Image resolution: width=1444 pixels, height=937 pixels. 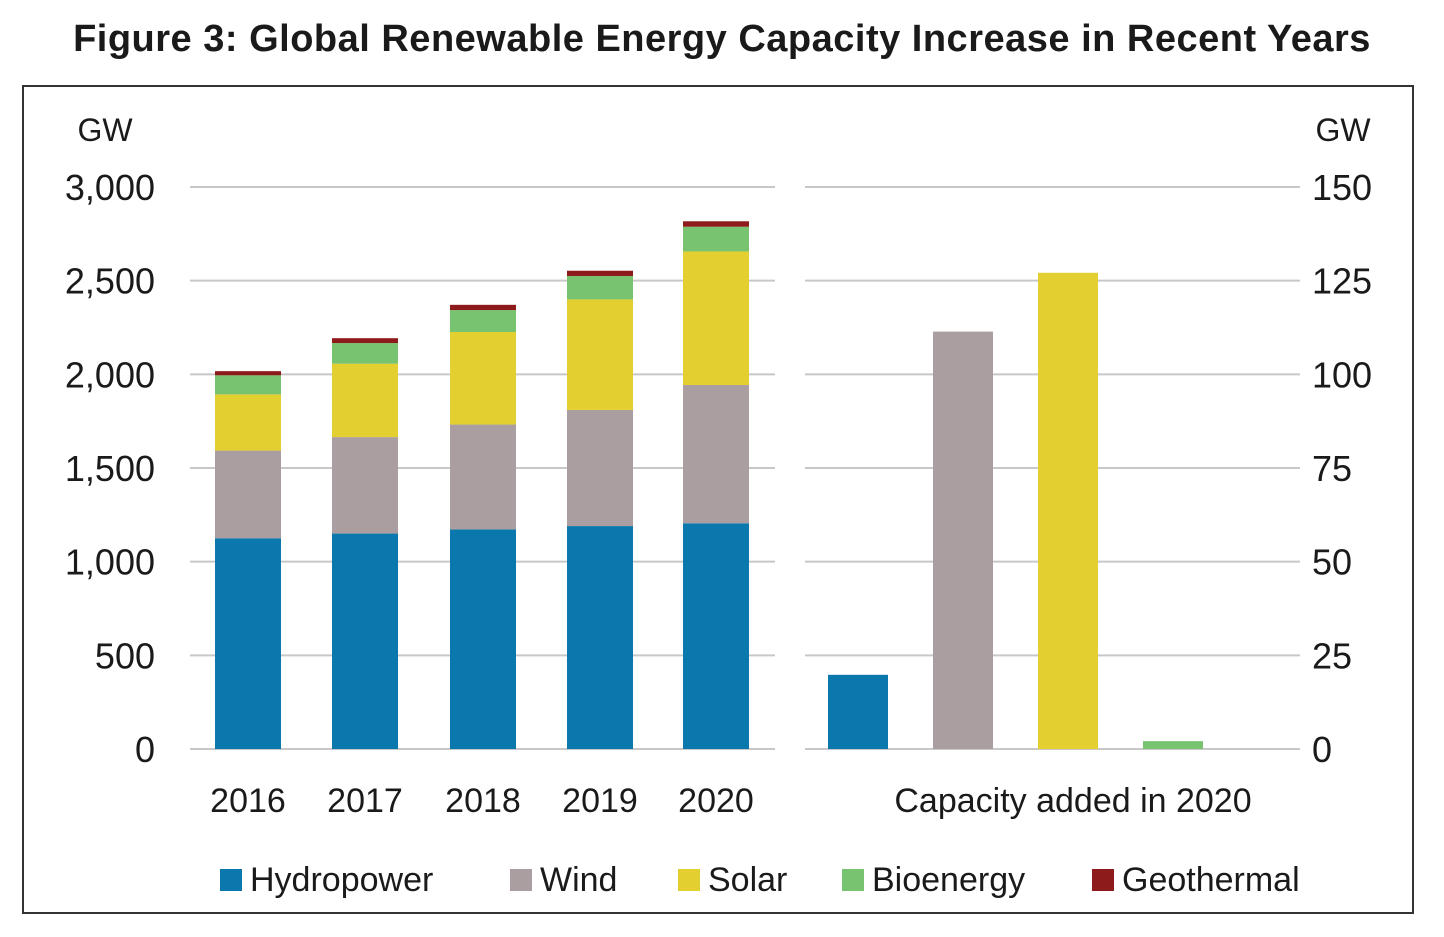 I want to click on left-y-tick-label: 1,000, so click(x=110, y=562).